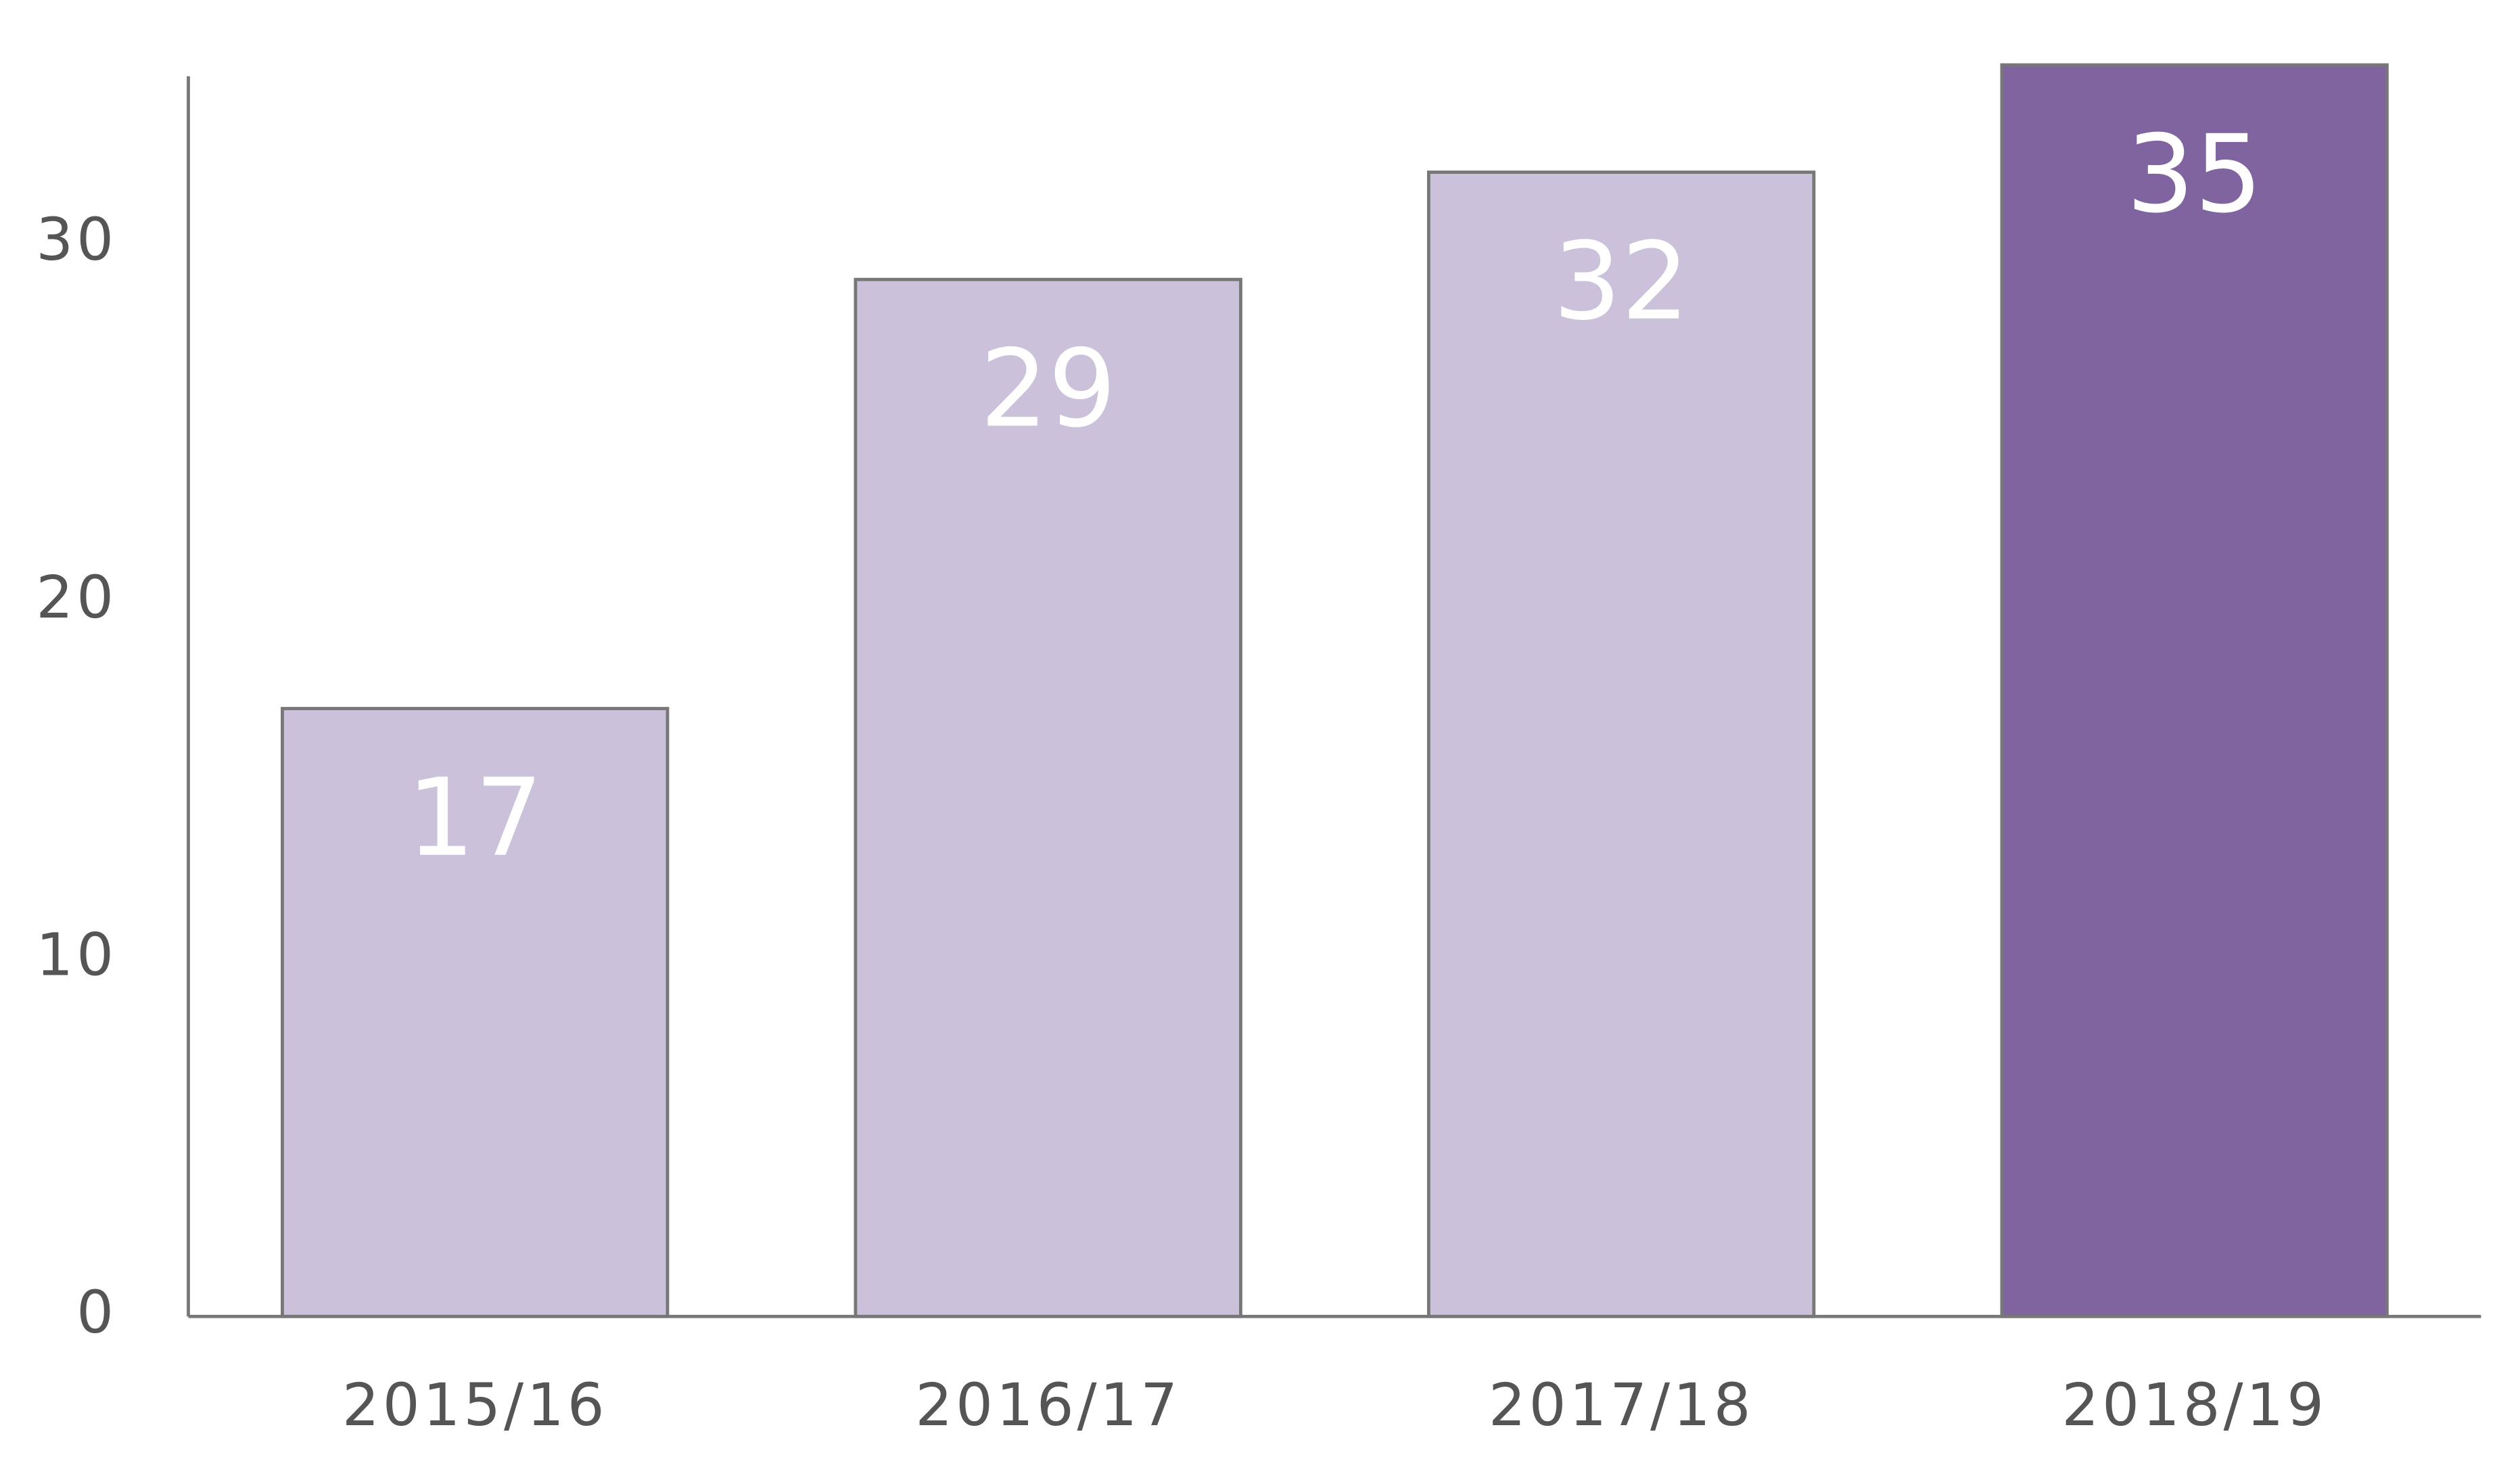 The image size is (2520, 1482). I want to click on value-label: 17, so click(475, 818).